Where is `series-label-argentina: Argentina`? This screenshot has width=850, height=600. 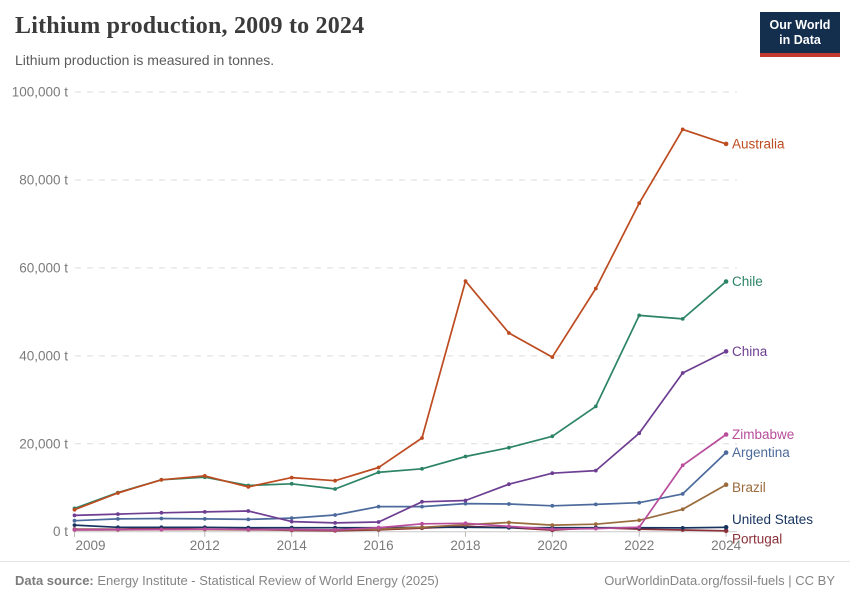
series-label-argentina: Argentina is located at coordinates (761, 452).